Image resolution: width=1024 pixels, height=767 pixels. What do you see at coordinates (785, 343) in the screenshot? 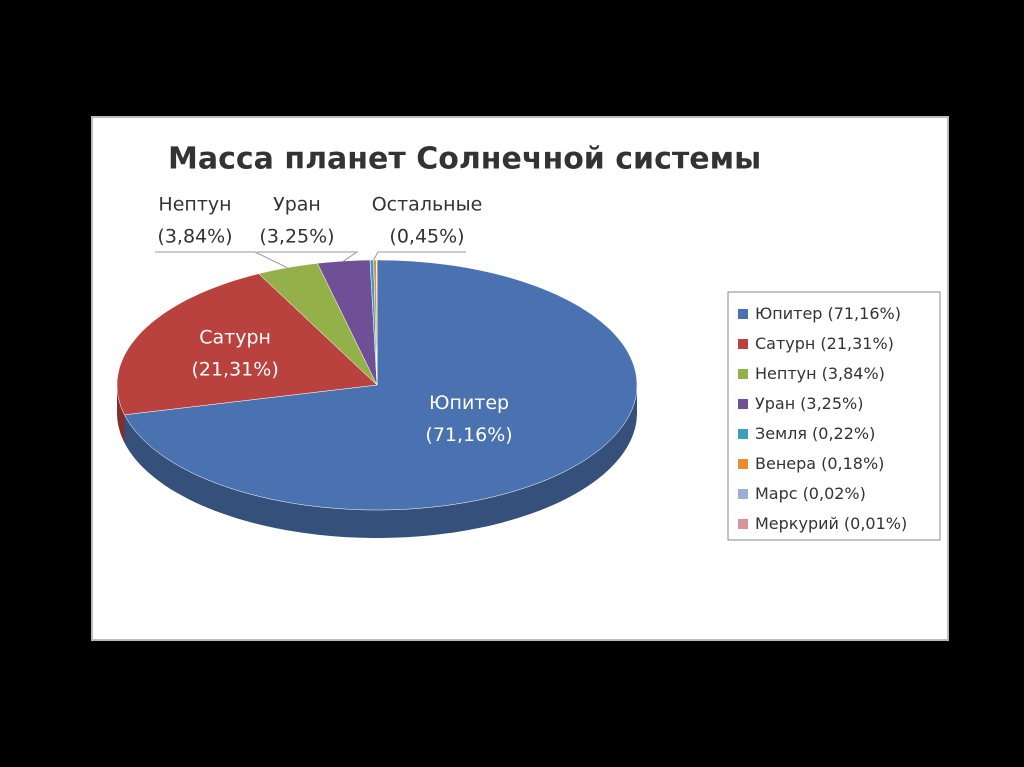
I see `legend-name: Сатурн` at bounding box center [785, 343].